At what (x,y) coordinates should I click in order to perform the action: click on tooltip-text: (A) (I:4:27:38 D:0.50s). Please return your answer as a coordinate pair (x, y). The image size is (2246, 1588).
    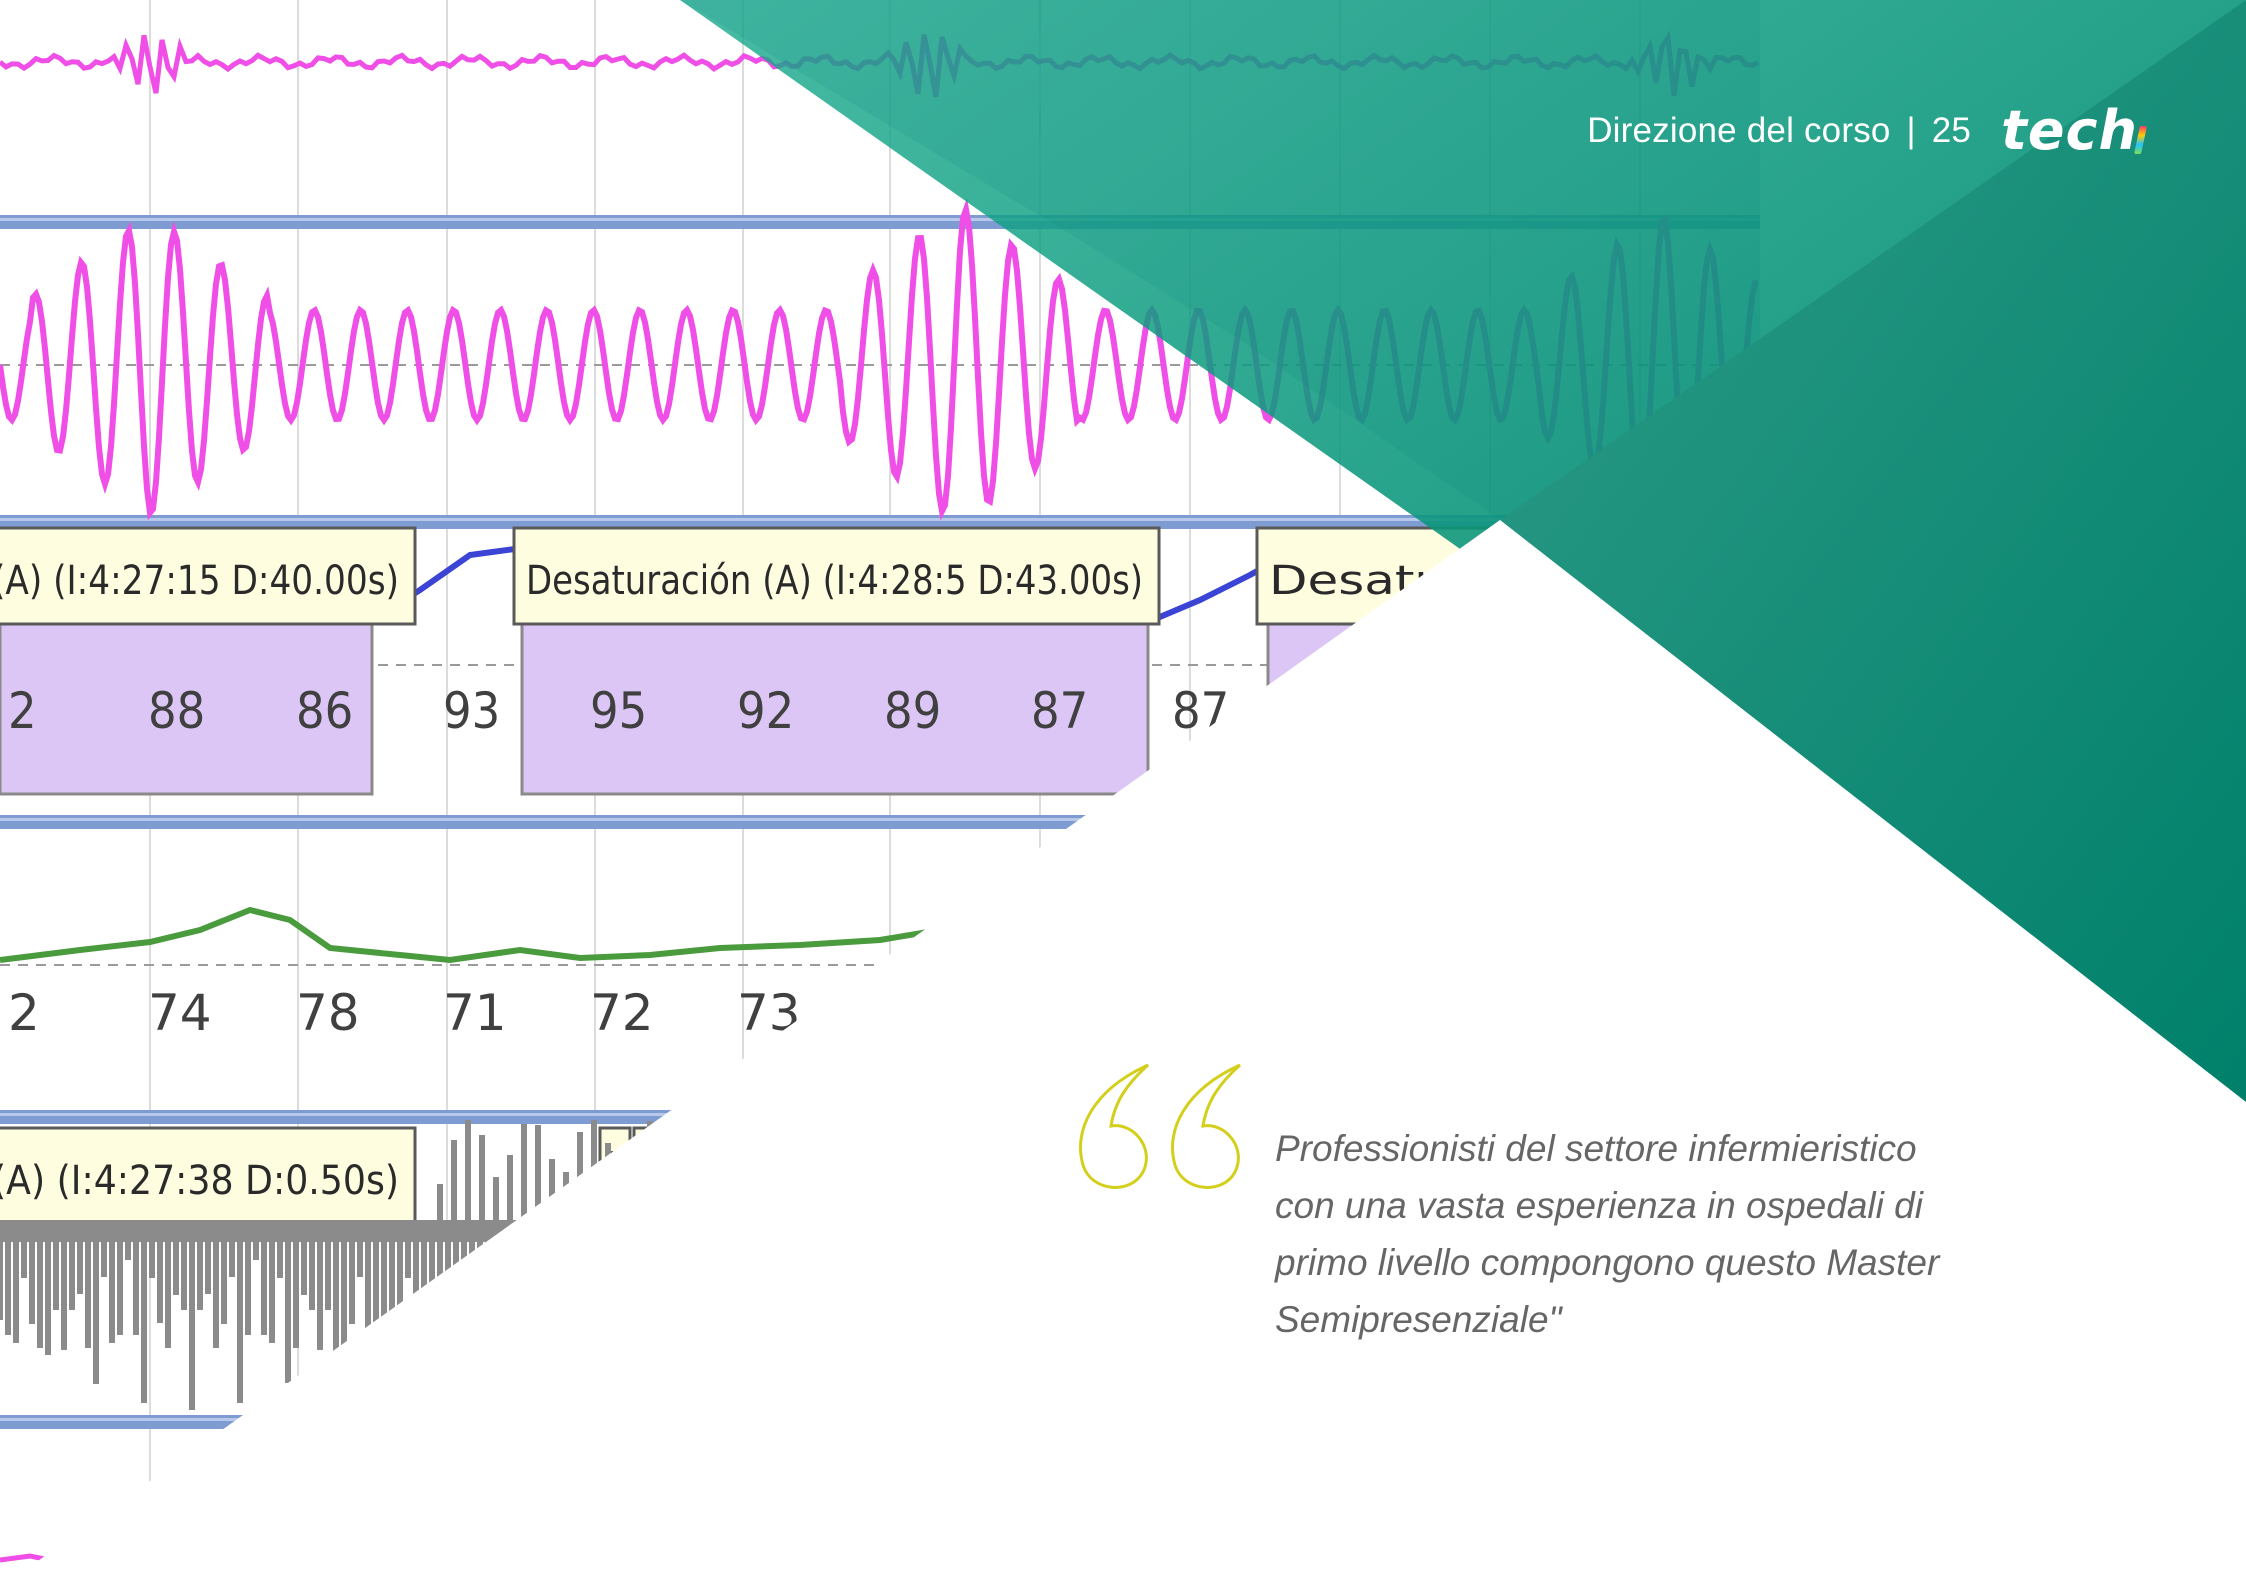
    Looking at the image, I should click on (199, 1181).